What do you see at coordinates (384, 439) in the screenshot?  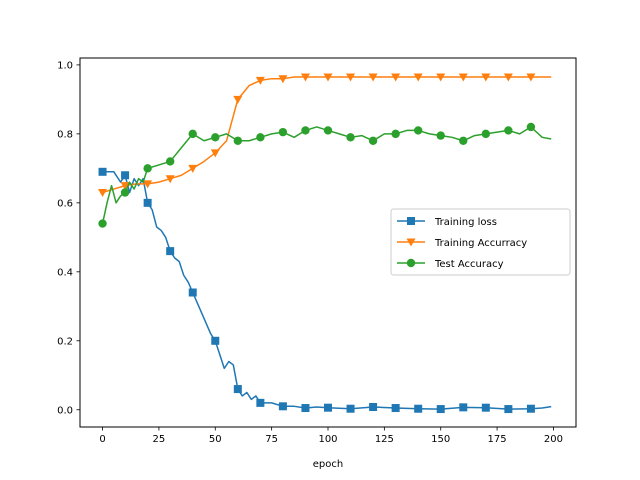 I see `x-tick-label: 125` at bounding box center [384, 439].